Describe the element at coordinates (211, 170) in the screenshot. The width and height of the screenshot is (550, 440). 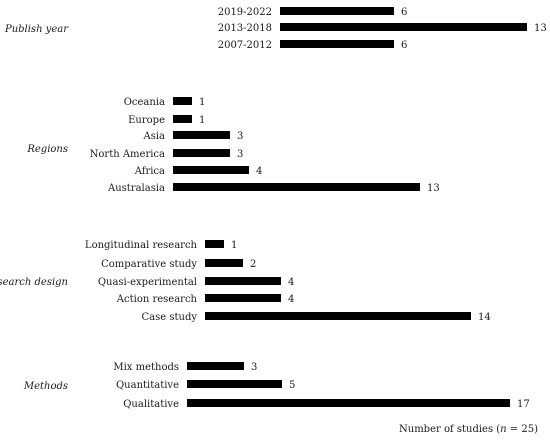
I see `bar-africa` at that location.